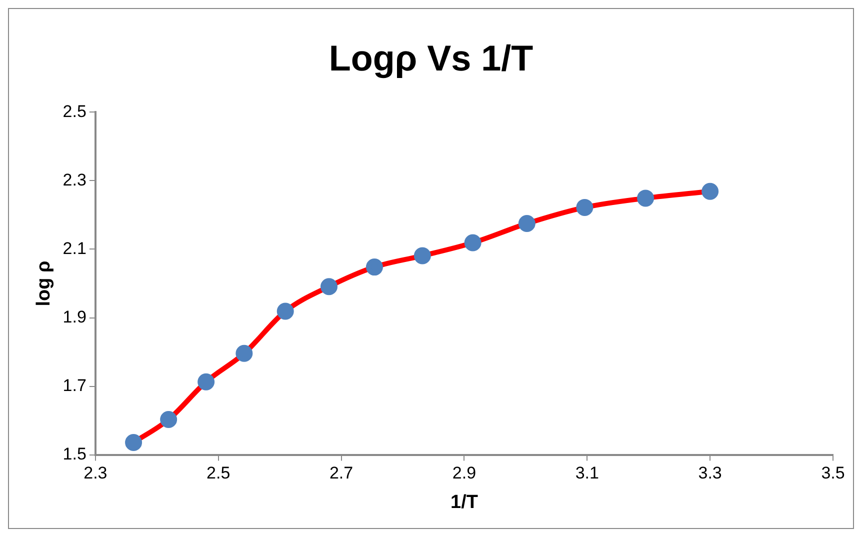 The width and height of the screenshot is (862, 537). What do you see at coordinates (833, 473) in the screenshot?
I see `x-tick-label: 3.5` at bounding box center [833, 473].